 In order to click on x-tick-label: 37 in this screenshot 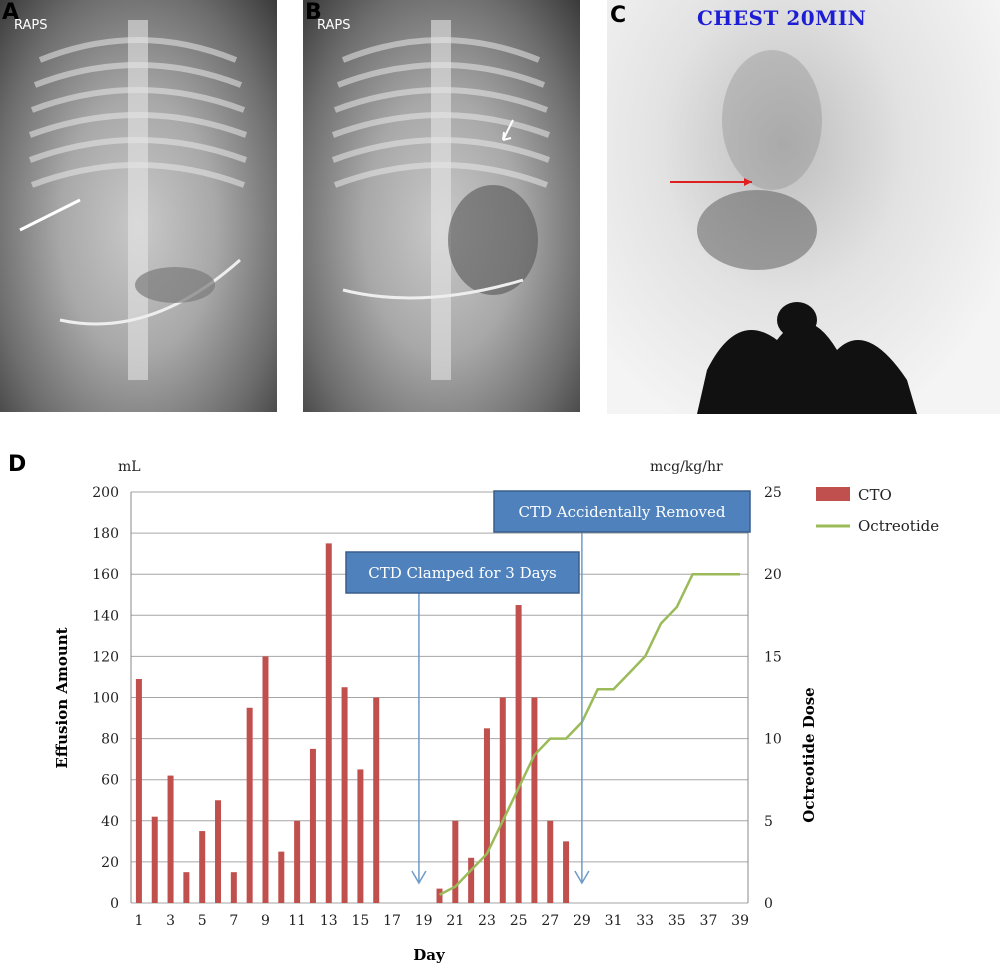, I will do `click(709, 921)`.